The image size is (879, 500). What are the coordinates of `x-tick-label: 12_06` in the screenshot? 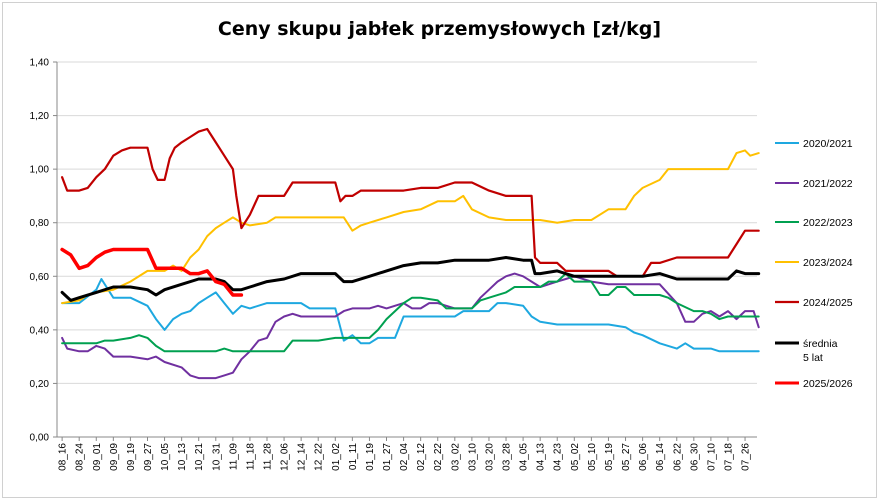 It's located at (285, 457).